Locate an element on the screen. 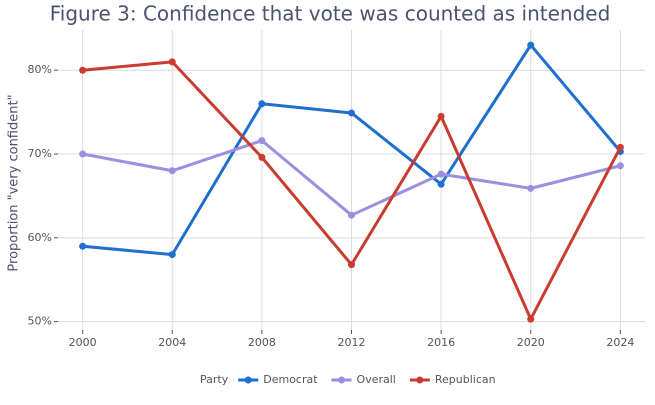 The width and height of the screenshot is (655, 405). y-axis-label: Proportion "very confident" is located at coordinates (14, 182).